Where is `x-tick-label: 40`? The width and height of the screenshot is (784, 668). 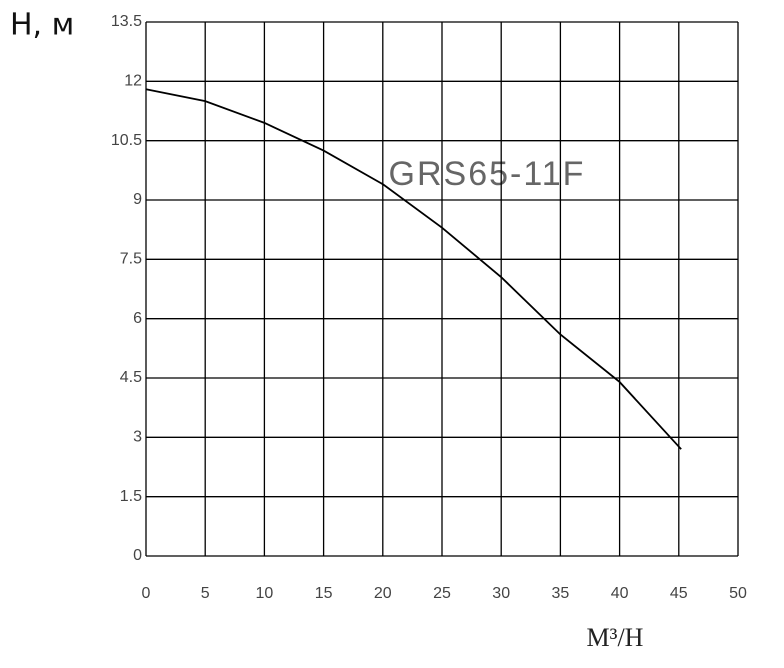 x-tick-label: 40 is located at coordinates (620, 593).